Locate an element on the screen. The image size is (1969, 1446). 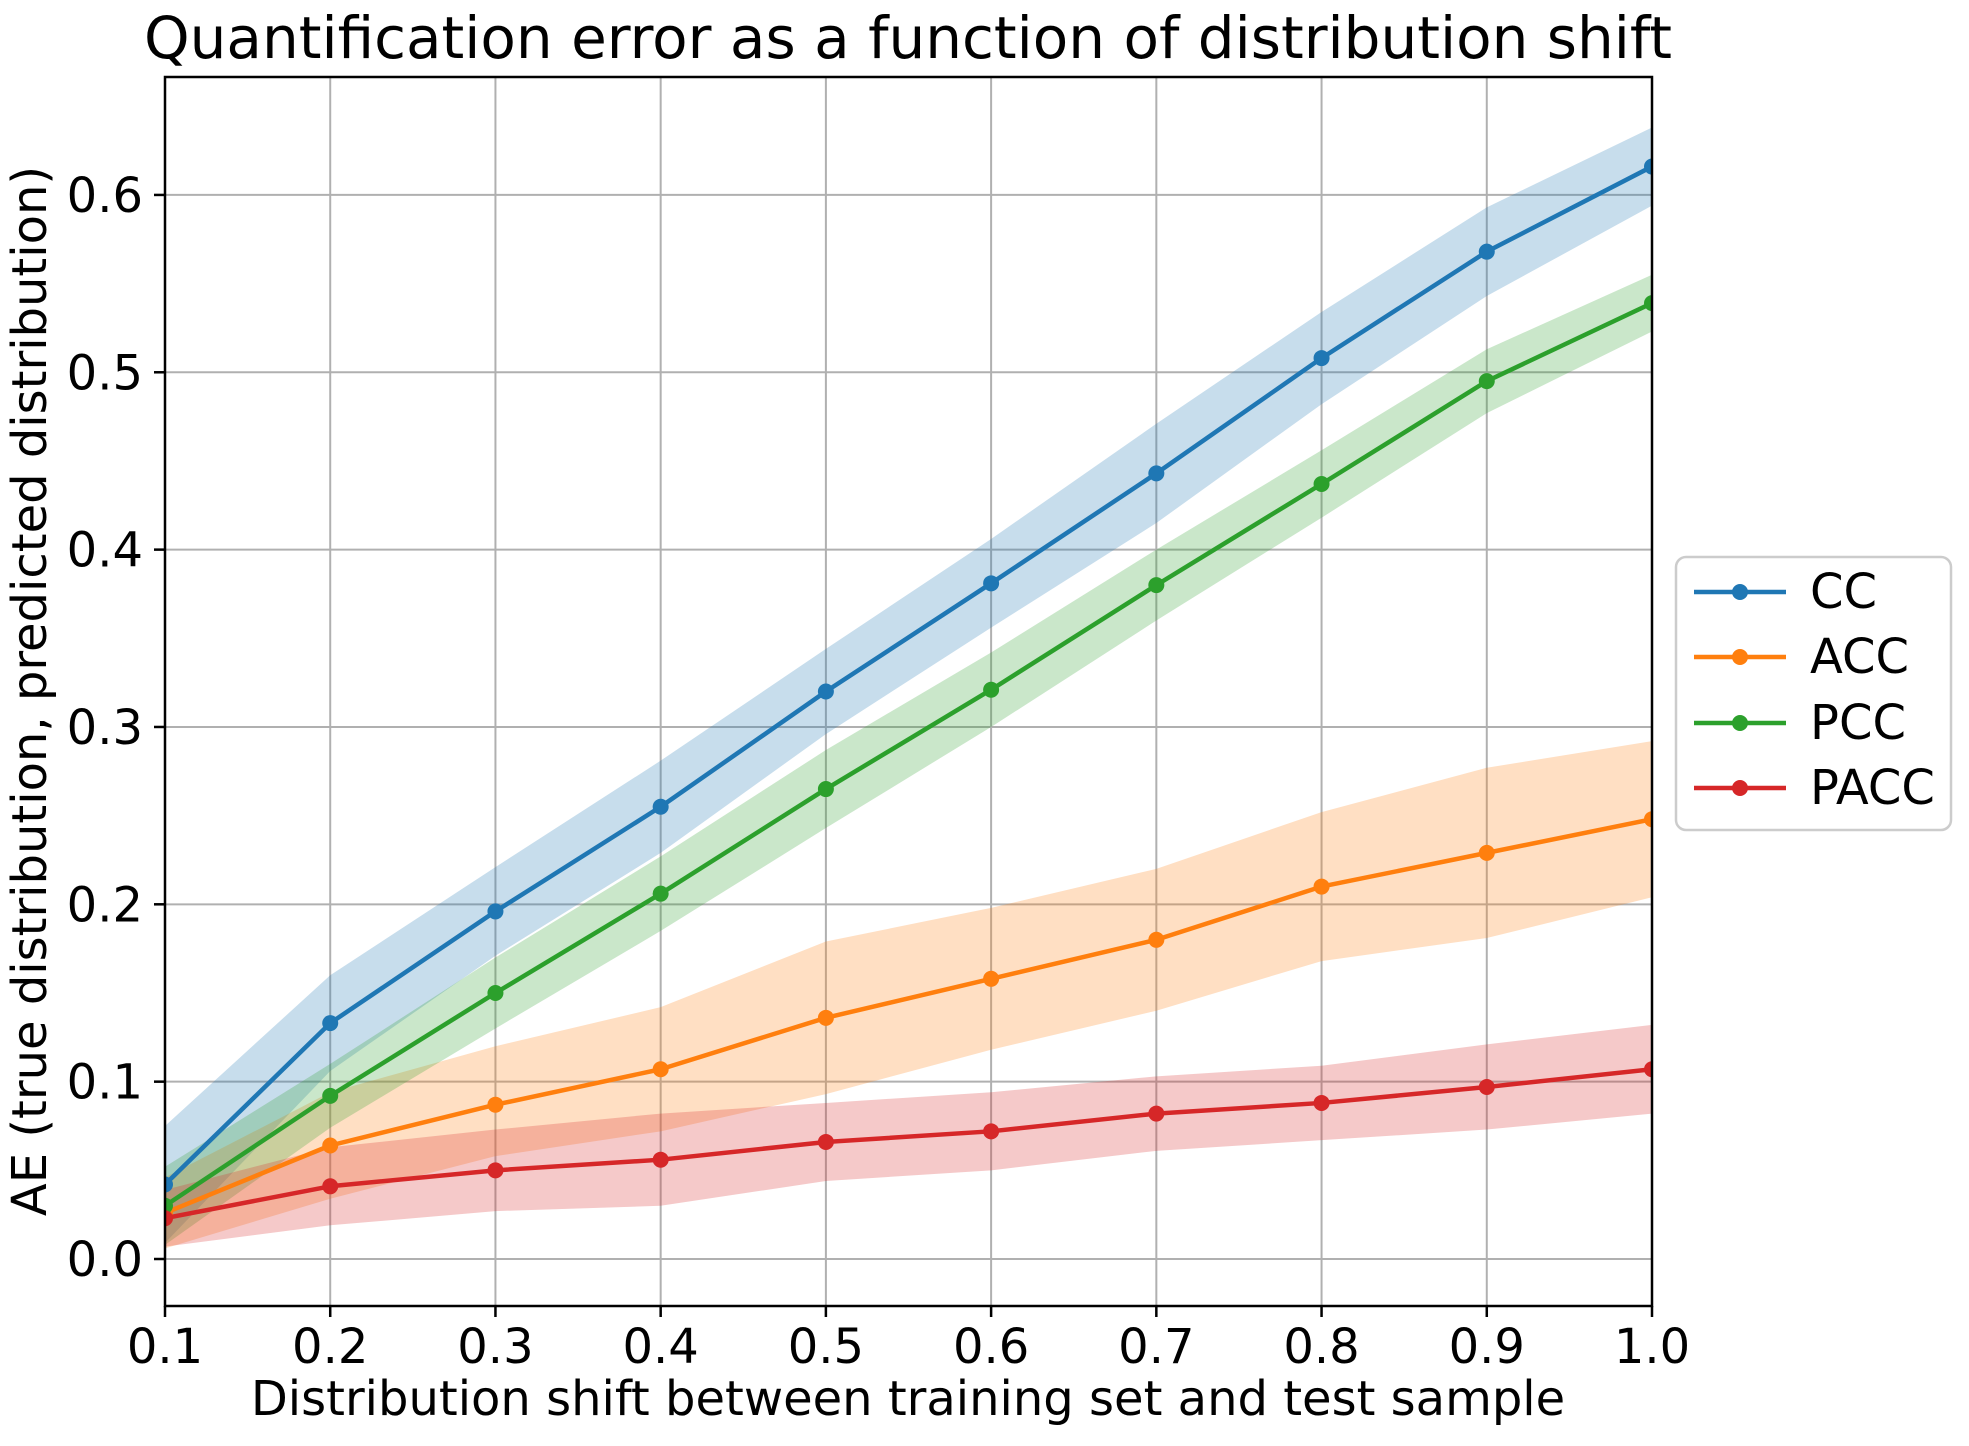
legend-item-pacc: PACC is located at coordinates (1814, 788).